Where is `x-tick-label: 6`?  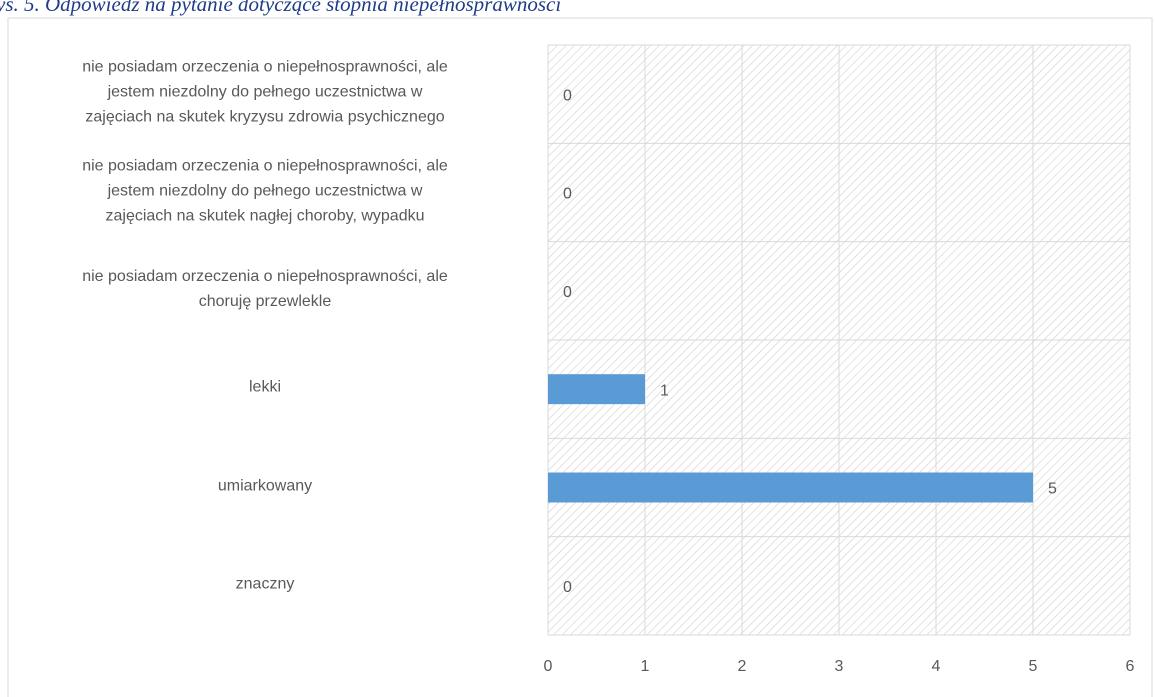 x-tick-label: 6 is located at coordinates (1130, 666).